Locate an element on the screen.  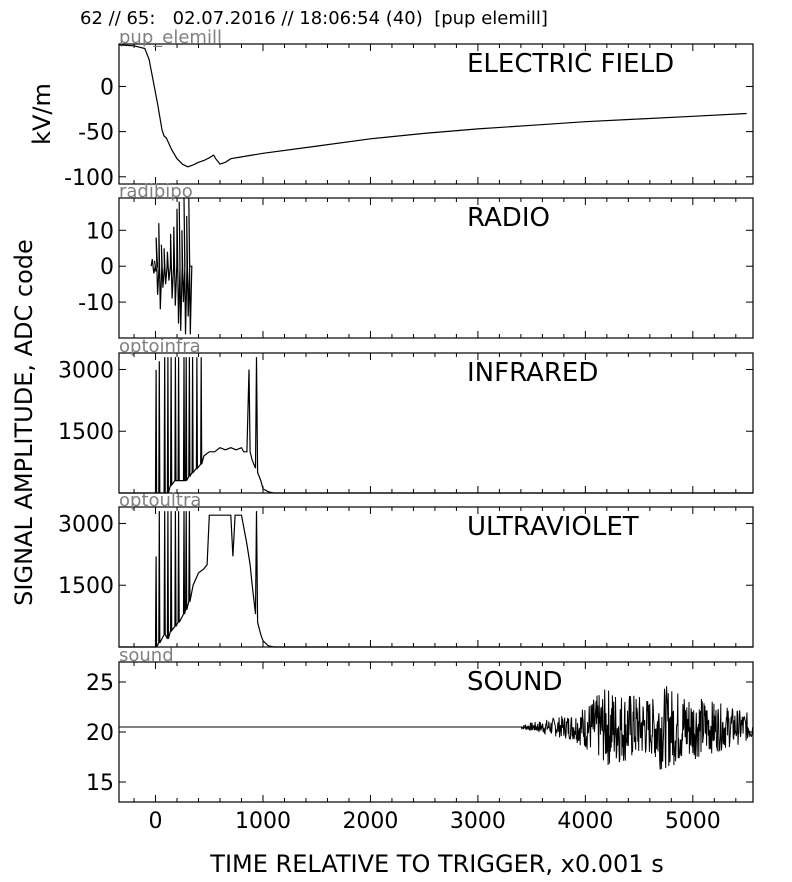
trace-sound is located at coordinates (436, 728).